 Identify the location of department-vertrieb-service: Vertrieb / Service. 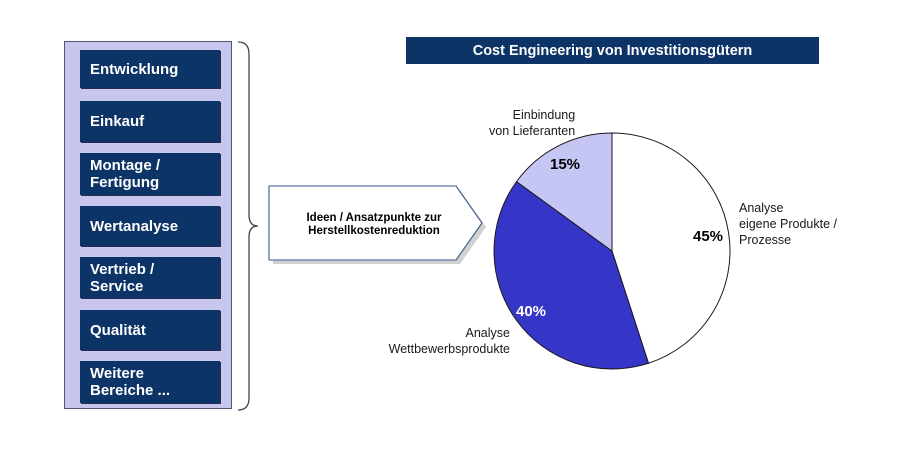
(150, 277).